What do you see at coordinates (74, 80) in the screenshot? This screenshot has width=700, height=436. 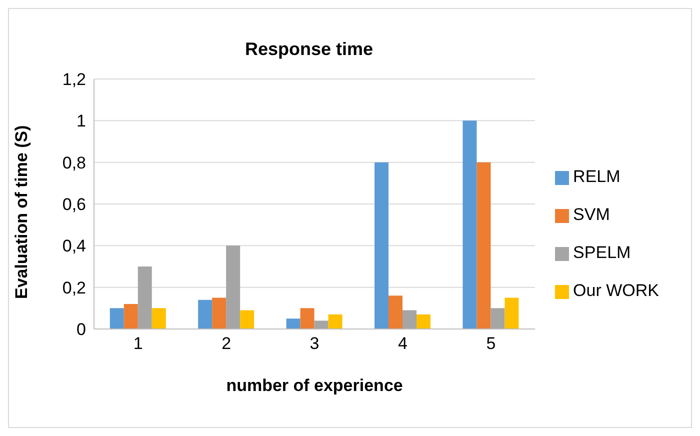 I see `y-tick-label: 1,2` at bounding box center [74, 80].